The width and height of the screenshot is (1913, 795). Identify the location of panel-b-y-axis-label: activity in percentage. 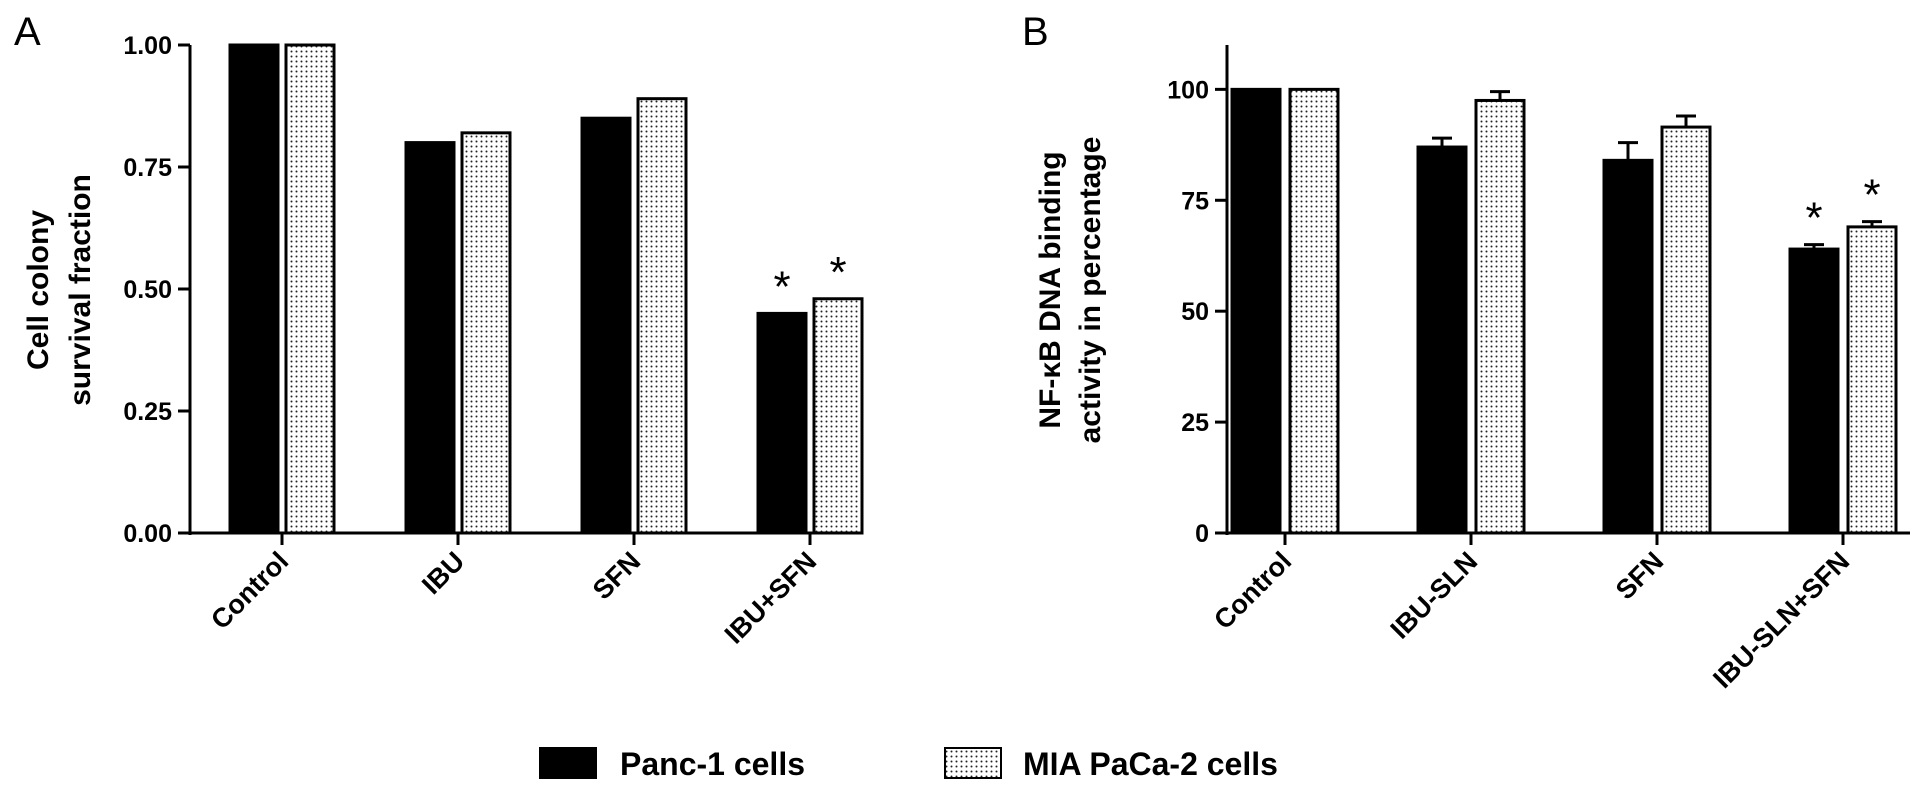
(1090, 290).